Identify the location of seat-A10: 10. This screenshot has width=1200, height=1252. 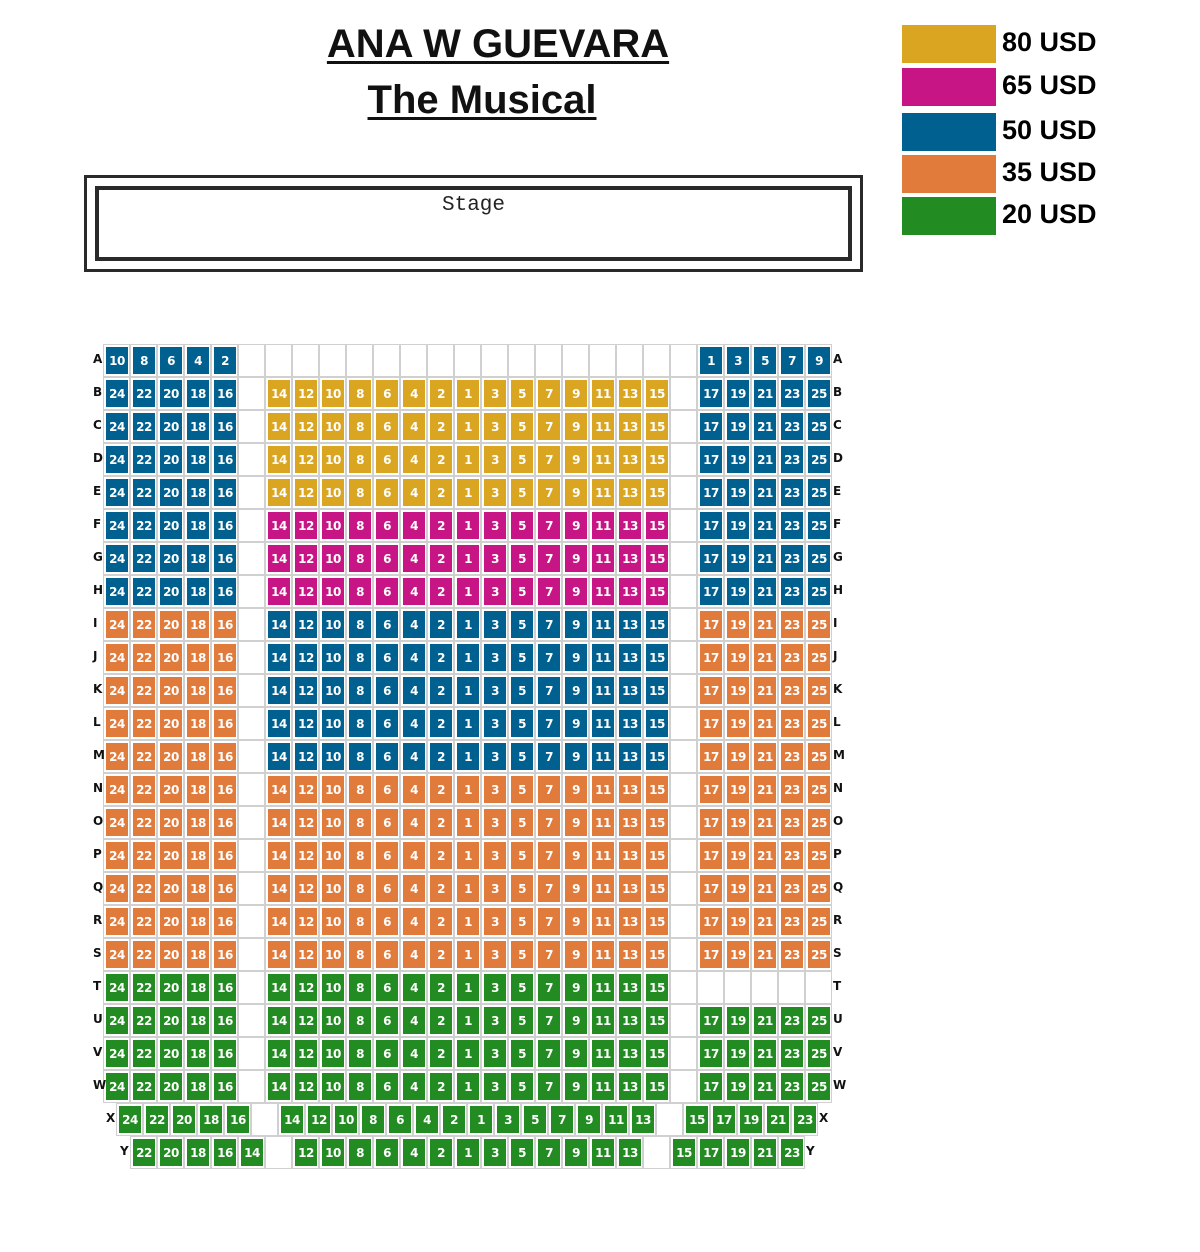
(116, 360).